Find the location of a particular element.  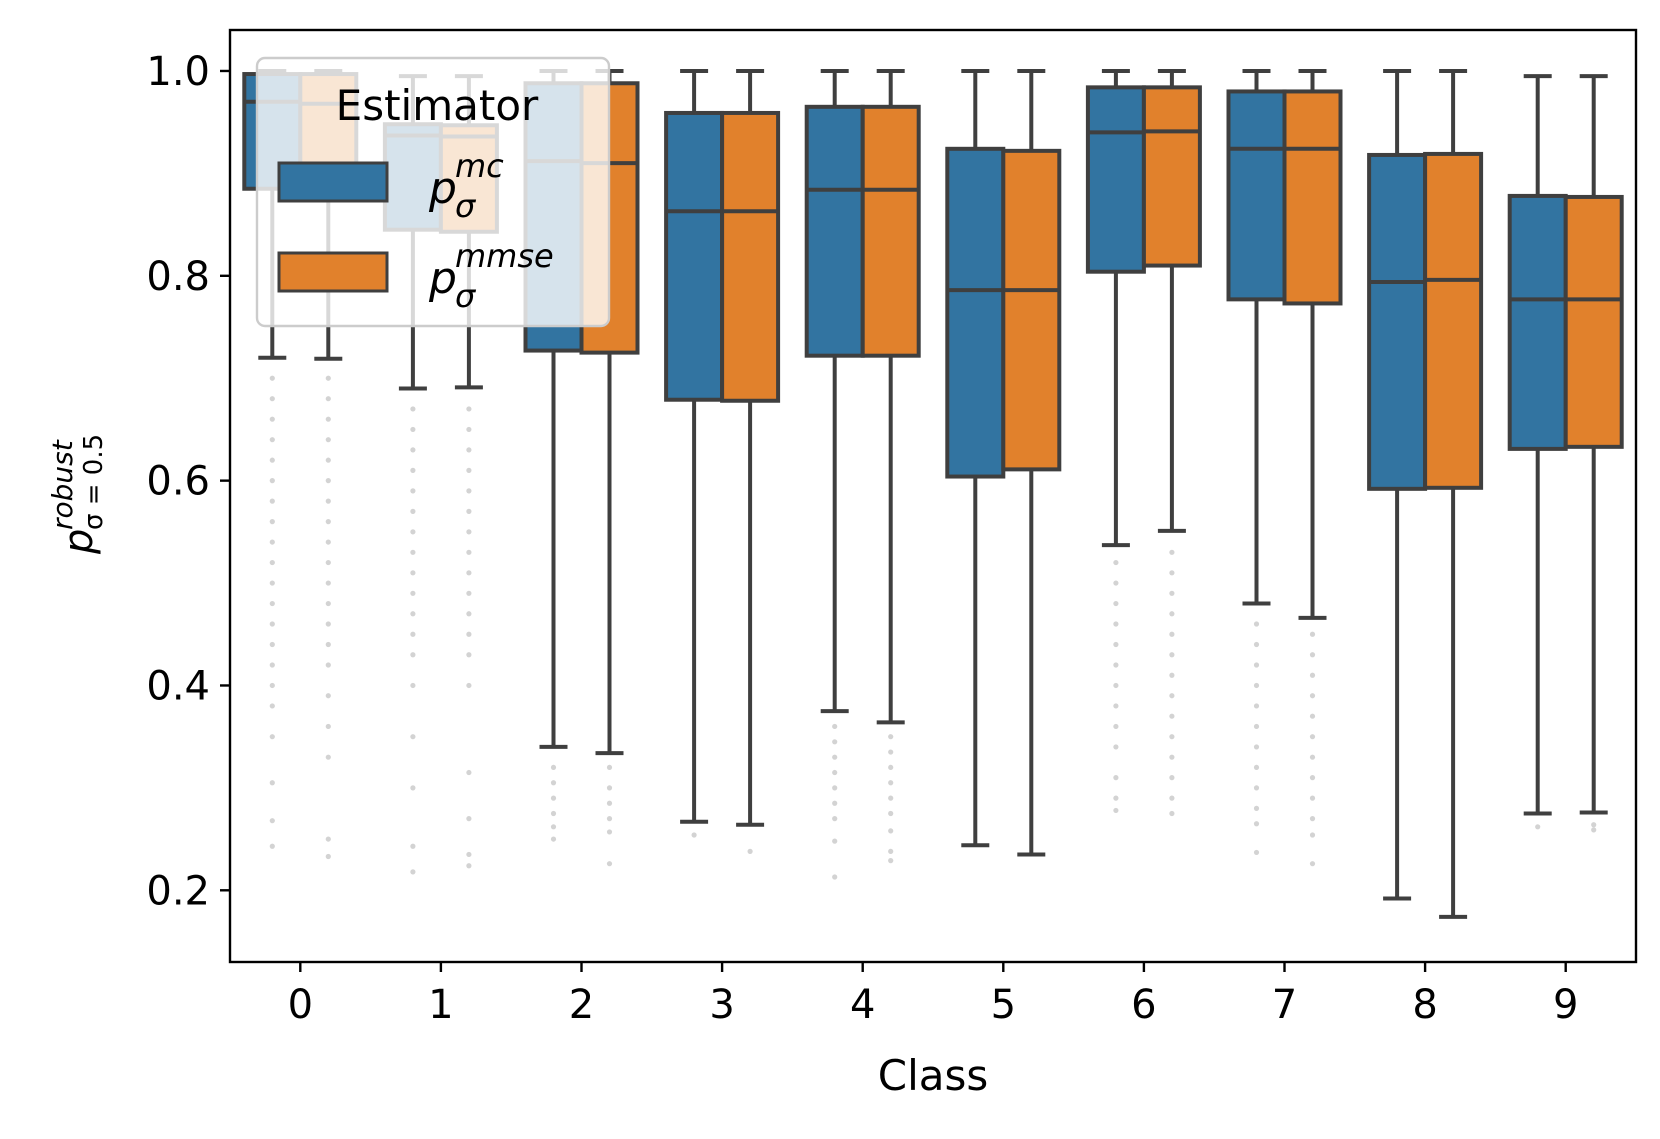

y-axis-title-base: p is located at coordinates (79, 542).